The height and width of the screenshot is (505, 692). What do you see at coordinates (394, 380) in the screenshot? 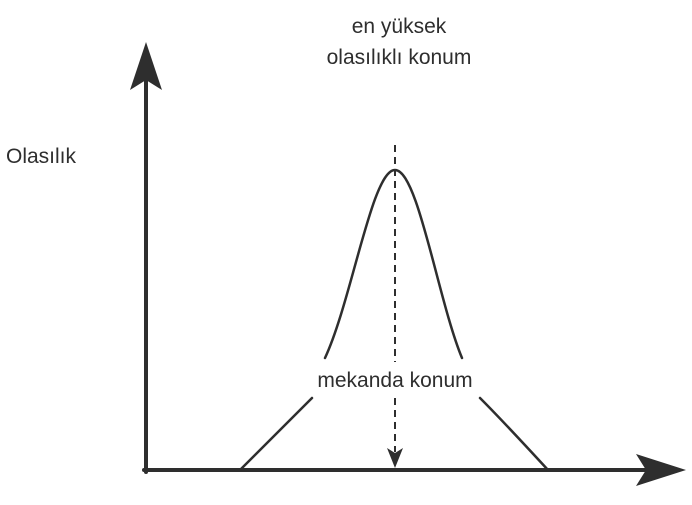
I see `center-label: mekanda konum` at bounding box center [394, 380].